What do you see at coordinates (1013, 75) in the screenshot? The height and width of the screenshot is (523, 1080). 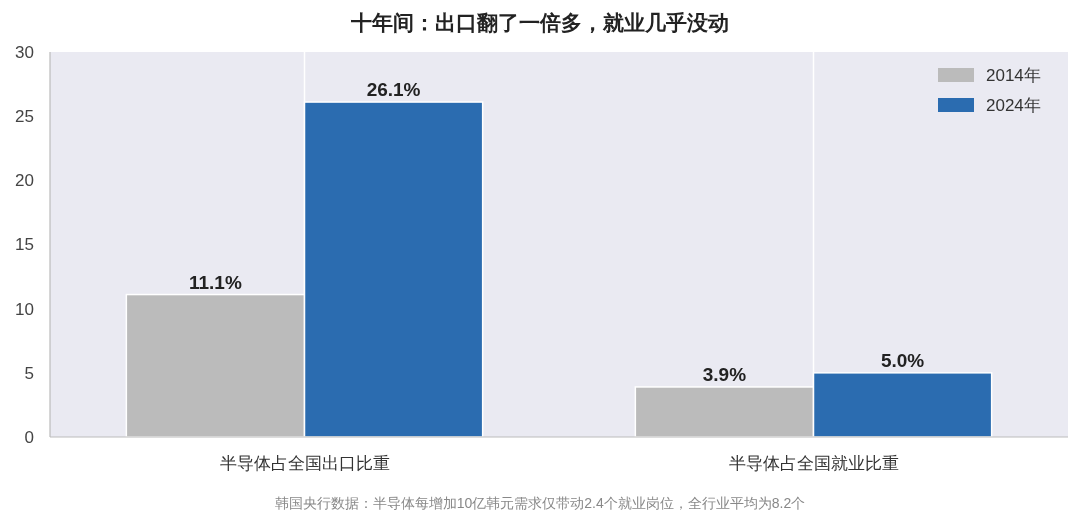 I see `legend-label: 2014年` at bounding box center [1013, 75].